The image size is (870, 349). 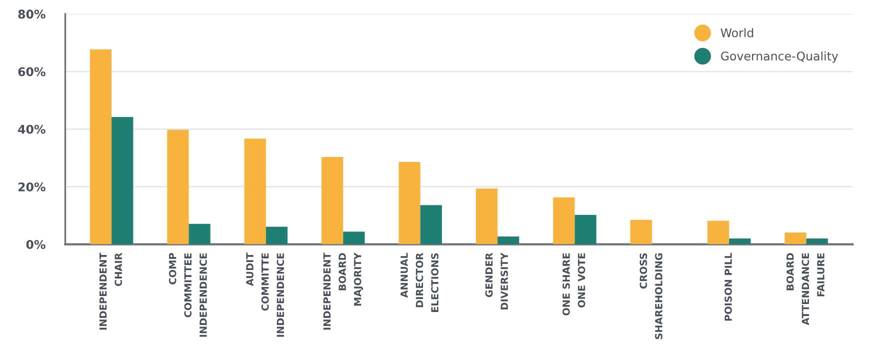 What do you see at coordinates (419, 282) in the screenshot?
I see `x-tick-label: ANNUAL DIRECTOR ELECTIONS` at bounding box center [419, 282].